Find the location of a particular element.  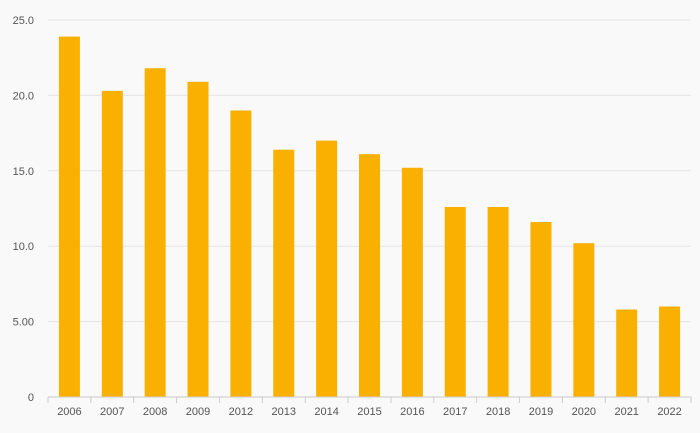

x-tick-label: 2017 is located at coordinates (455, 412).